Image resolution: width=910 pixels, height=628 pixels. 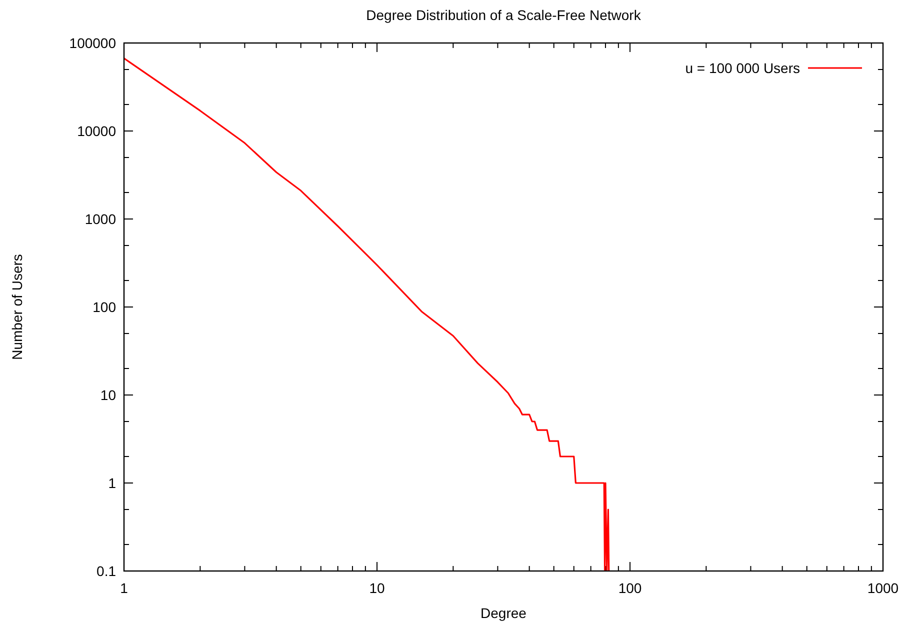 I want to click on x-tick-label: 10, so click(x=377, y=588).